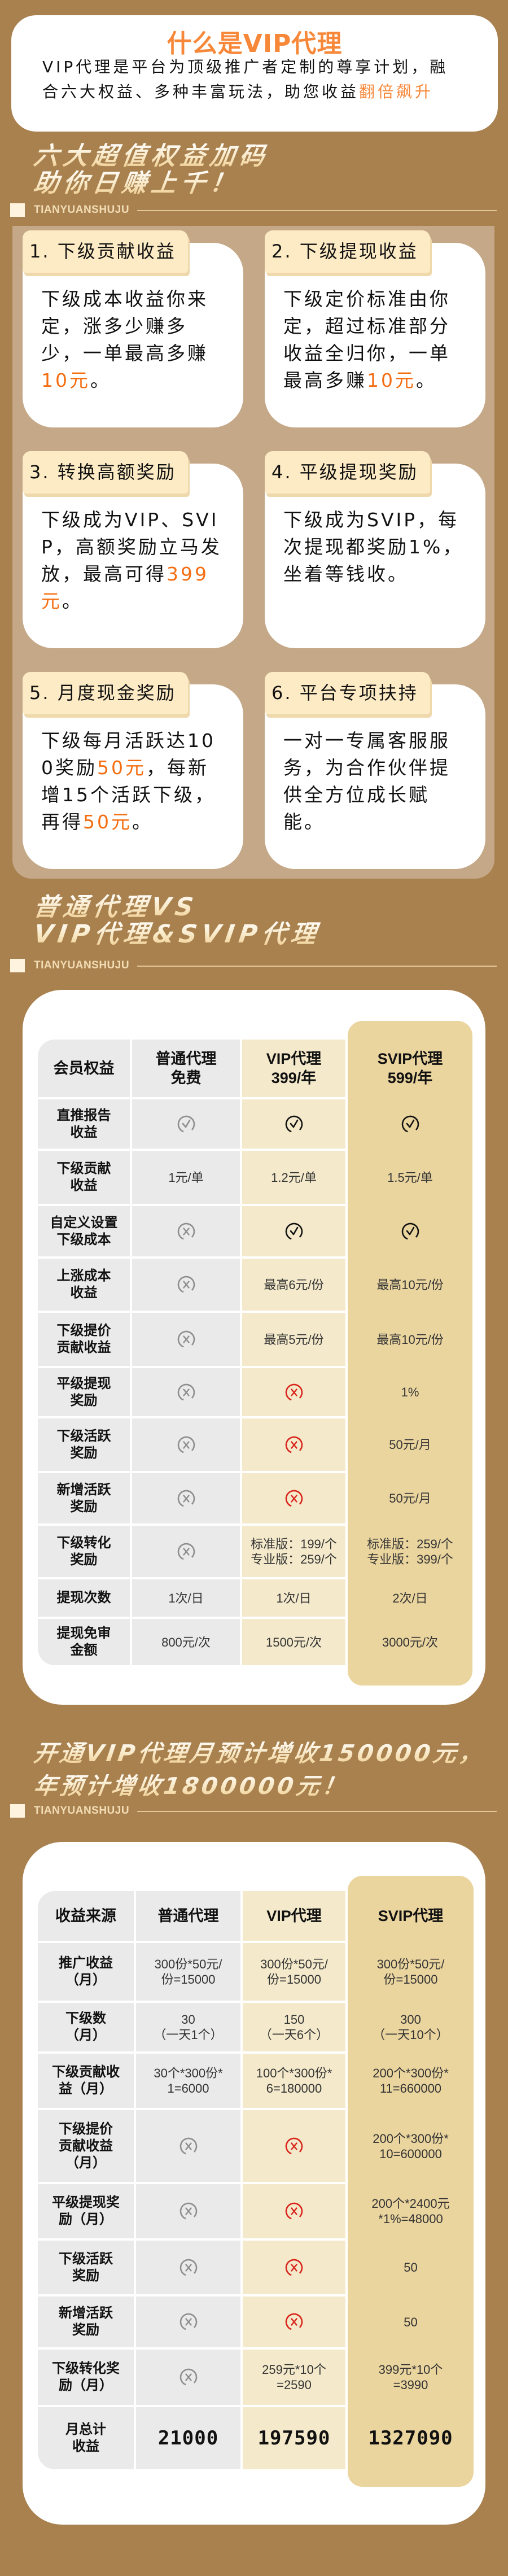  I want to click on table-row: 下级提价 贡献收益 （月） 200个*300份* 10=600000, so click(256, 2146).